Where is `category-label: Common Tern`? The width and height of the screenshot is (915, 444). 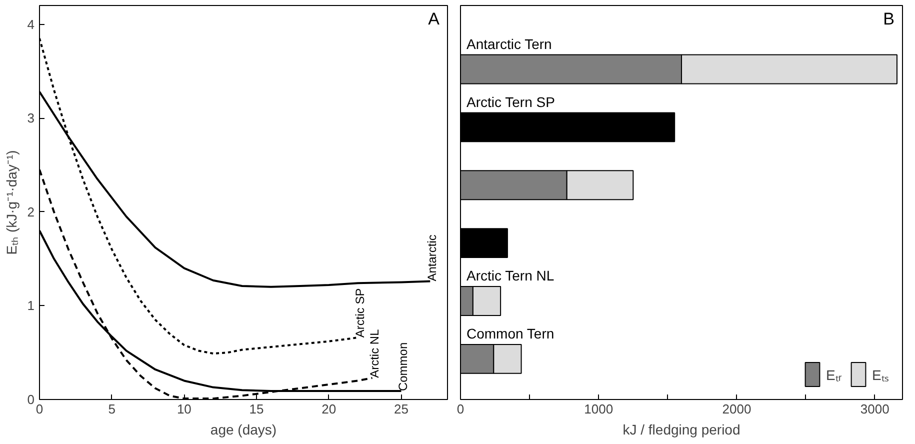
category-label: Common Tern is located at coordinates (510, 334).